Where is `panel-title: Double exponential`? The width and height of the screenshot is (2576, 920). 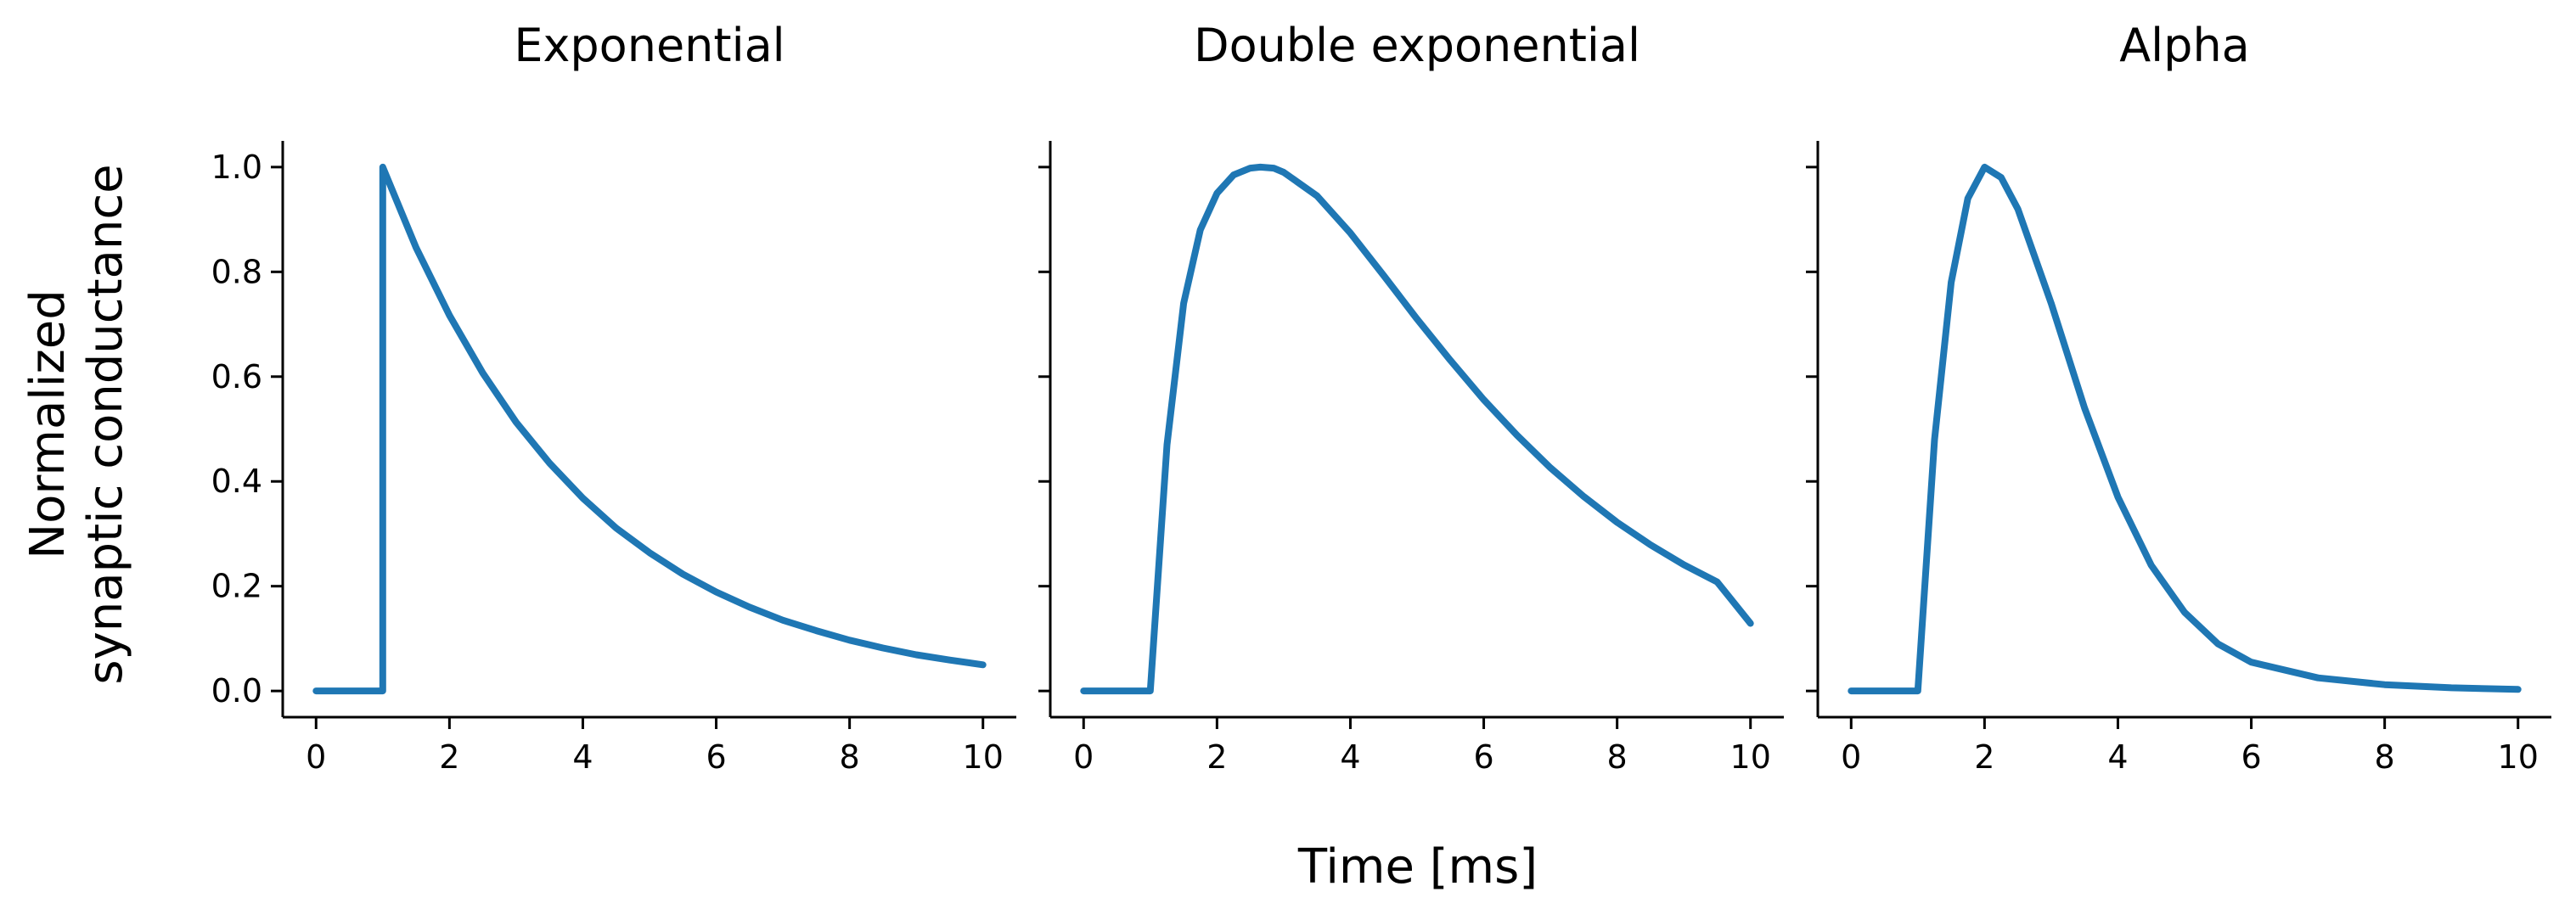 panel-title: Double exponential is located at coordinates (1417, 45).